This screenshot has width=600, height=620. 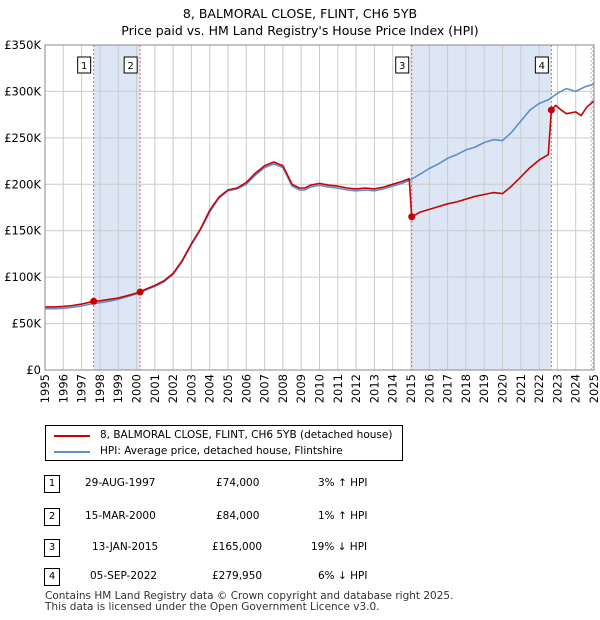 What do you see at coordinates (22, 91) in the screenshot?
I see `y-tick-label: £300K` at bounding box center [22, 91].